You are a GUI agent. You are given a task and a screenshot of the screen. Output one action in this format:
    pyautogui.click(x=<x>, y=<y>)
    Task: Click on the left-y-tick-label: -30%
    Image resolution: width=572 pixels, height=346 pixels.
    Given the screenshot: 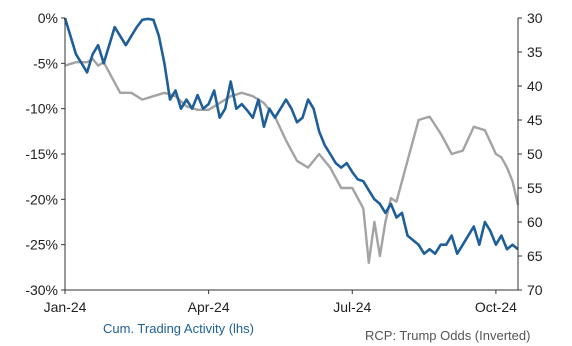 What is the action you would take?
    pyautogui.click(x=41, y=290)
    